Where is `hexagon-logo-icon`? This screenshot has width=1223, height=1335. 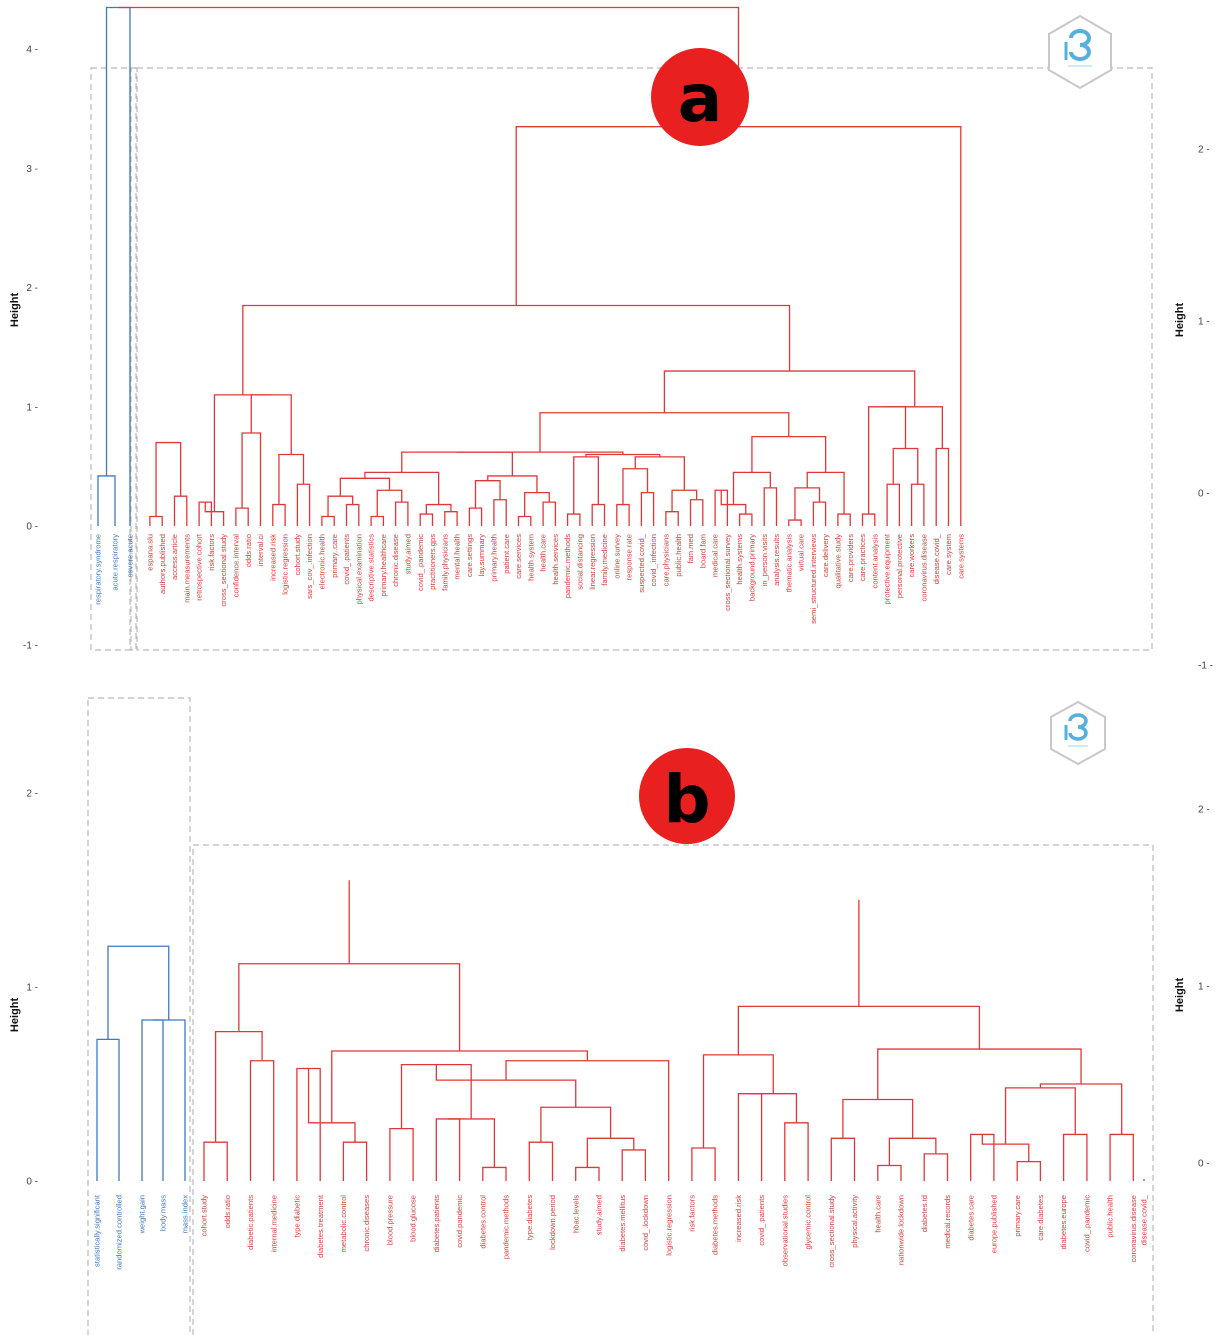
hexagon-logo-icon is located at coordinates (1078, 733).